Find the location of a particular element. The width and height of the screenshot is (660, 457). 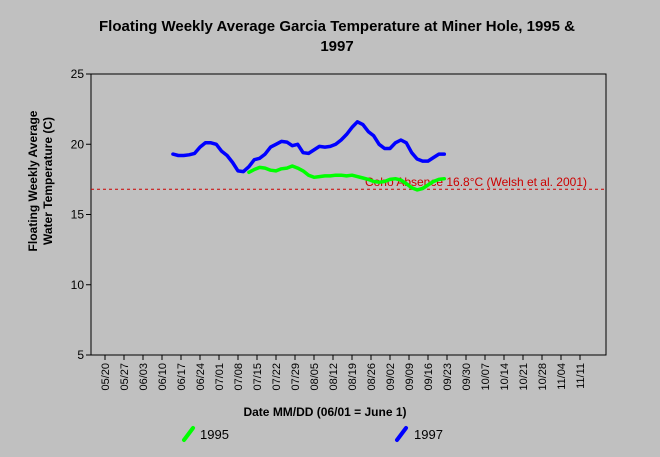

legend-label-1997: 1997 is located at coordinates (428, 434).